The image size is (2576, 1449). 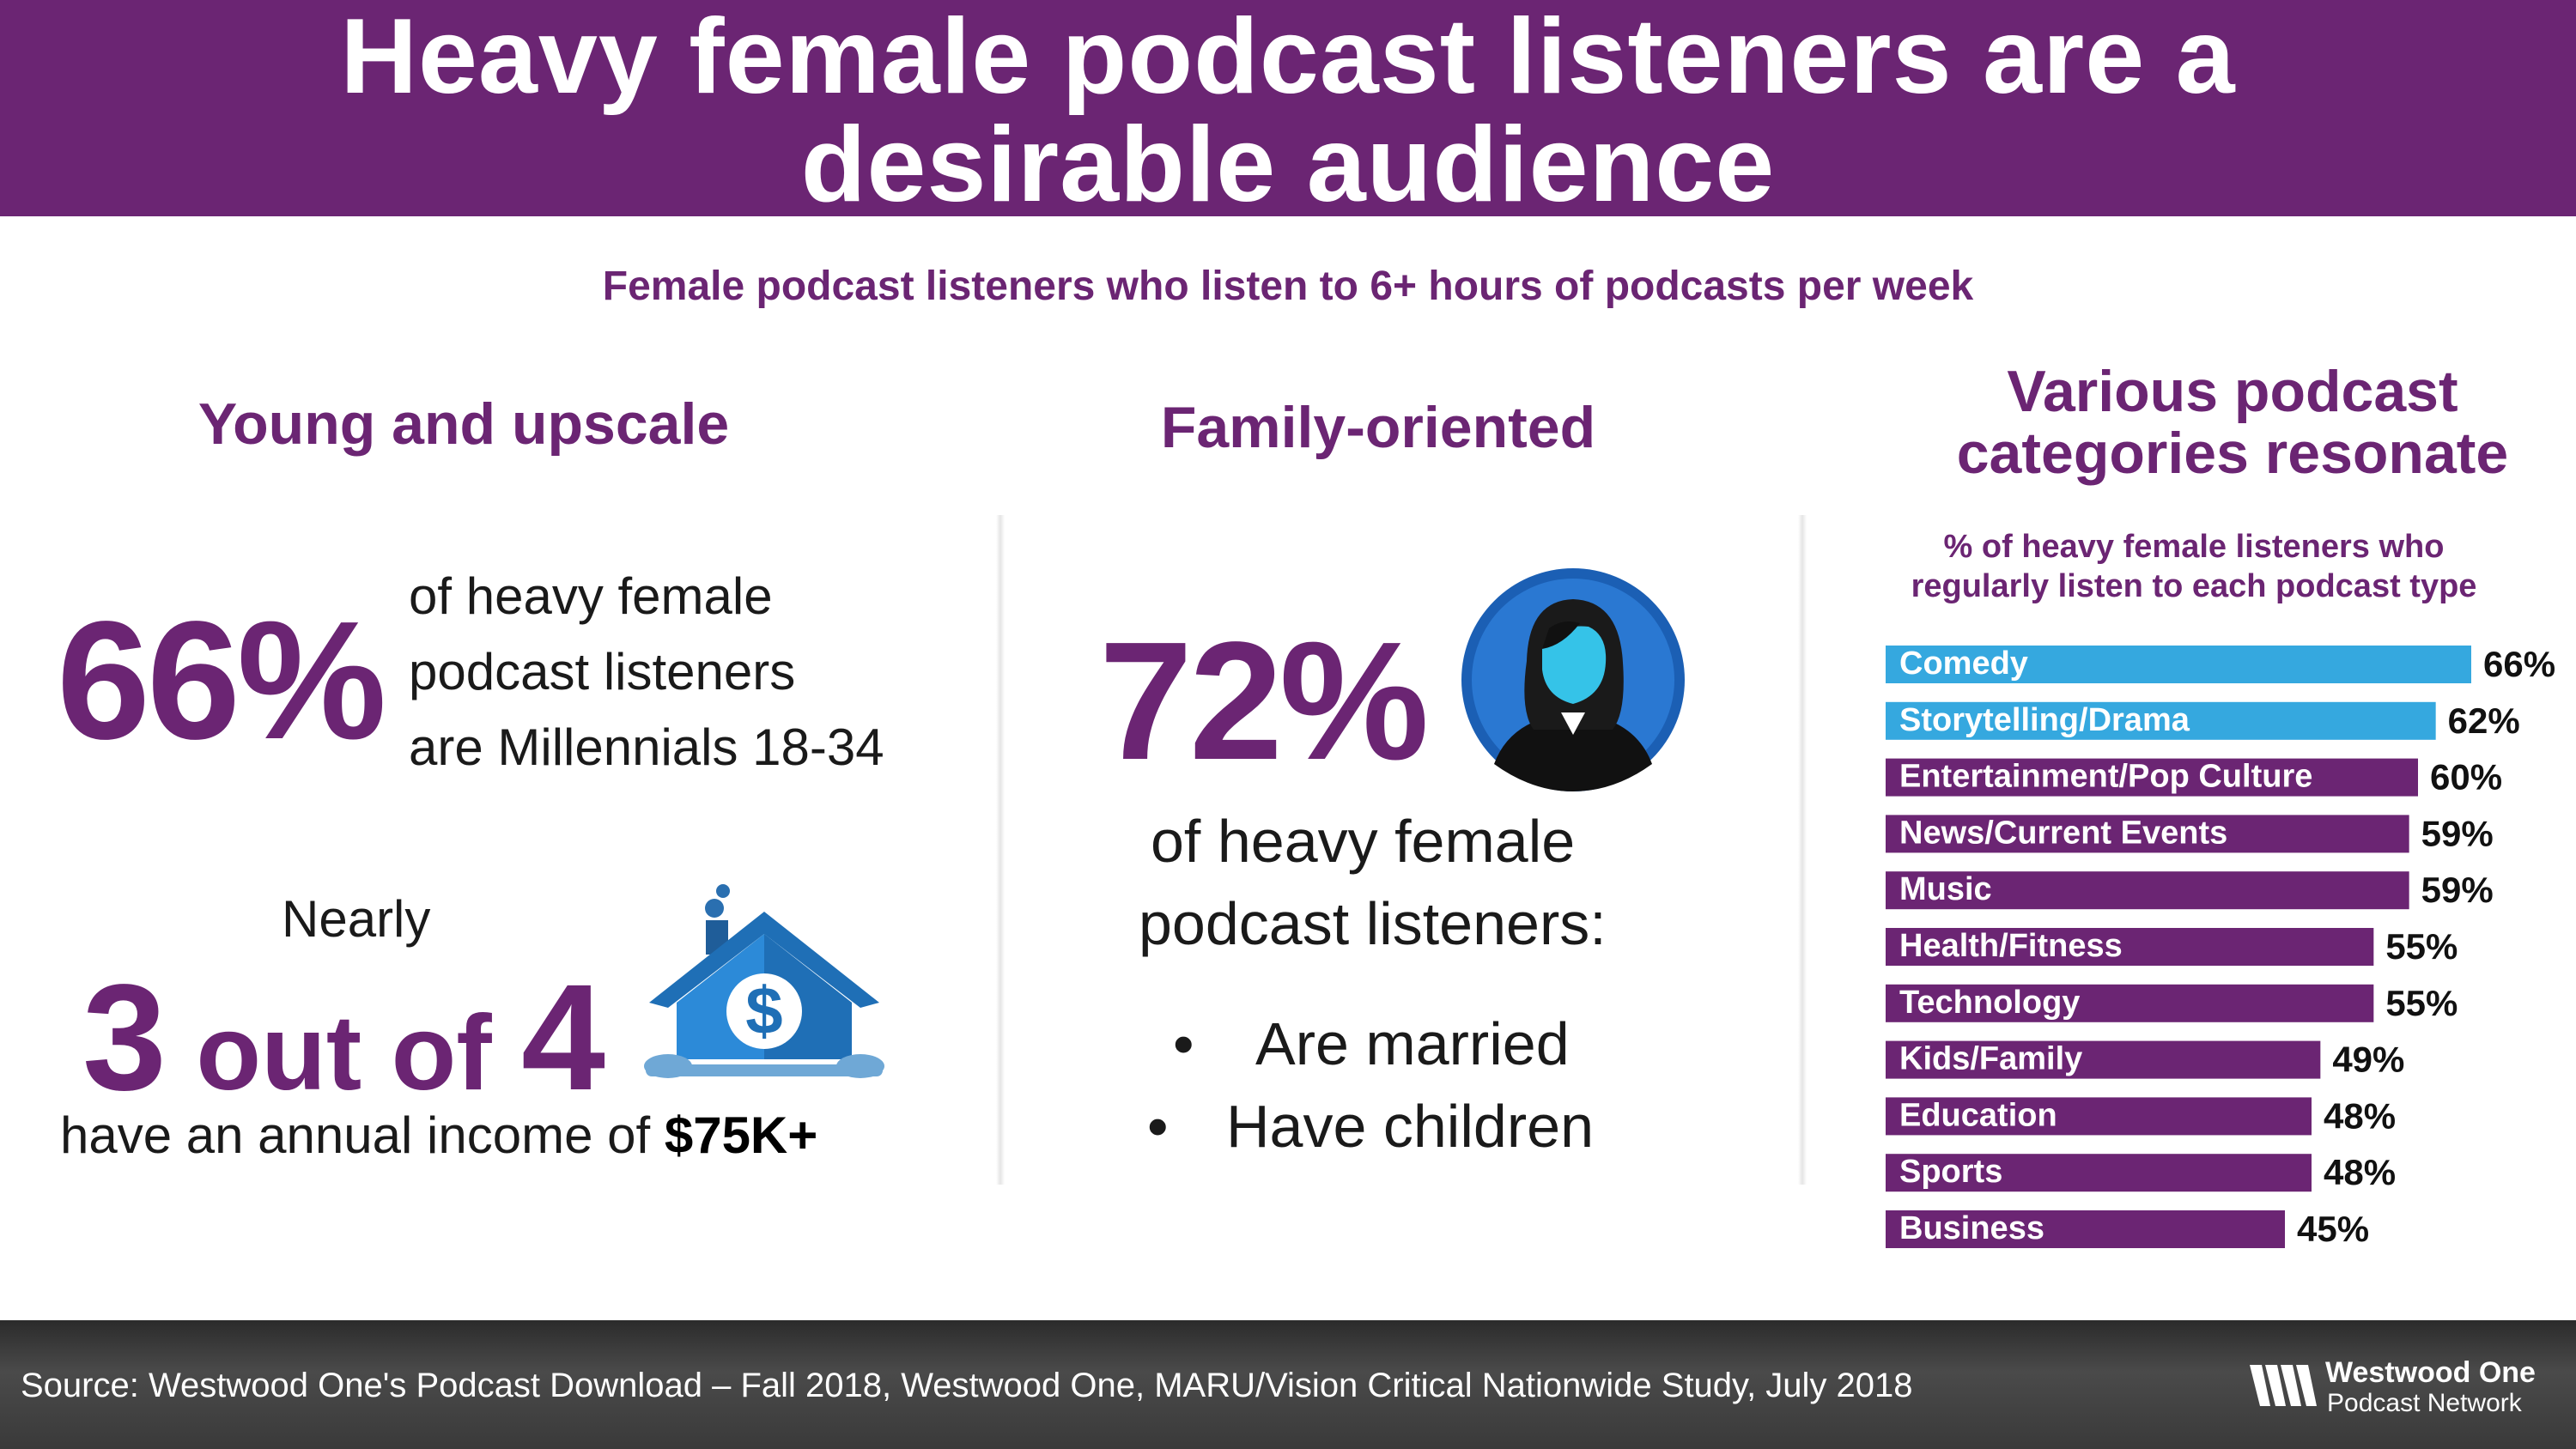 I want to click on millennials-text-line3: are Millennials 18-34, so click(x=647, y=747).